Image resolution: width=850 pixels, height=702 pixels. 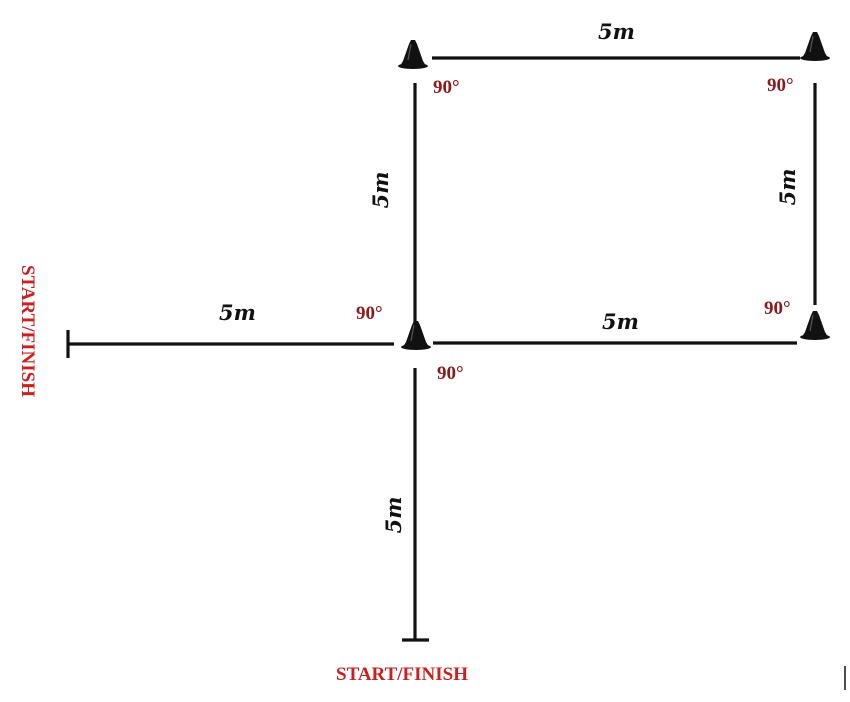 What do you see at coordinates (237, 312) in the screenshot?
I see `start-horizontal-distance-label: 5m` at bounding box center [237, 312].